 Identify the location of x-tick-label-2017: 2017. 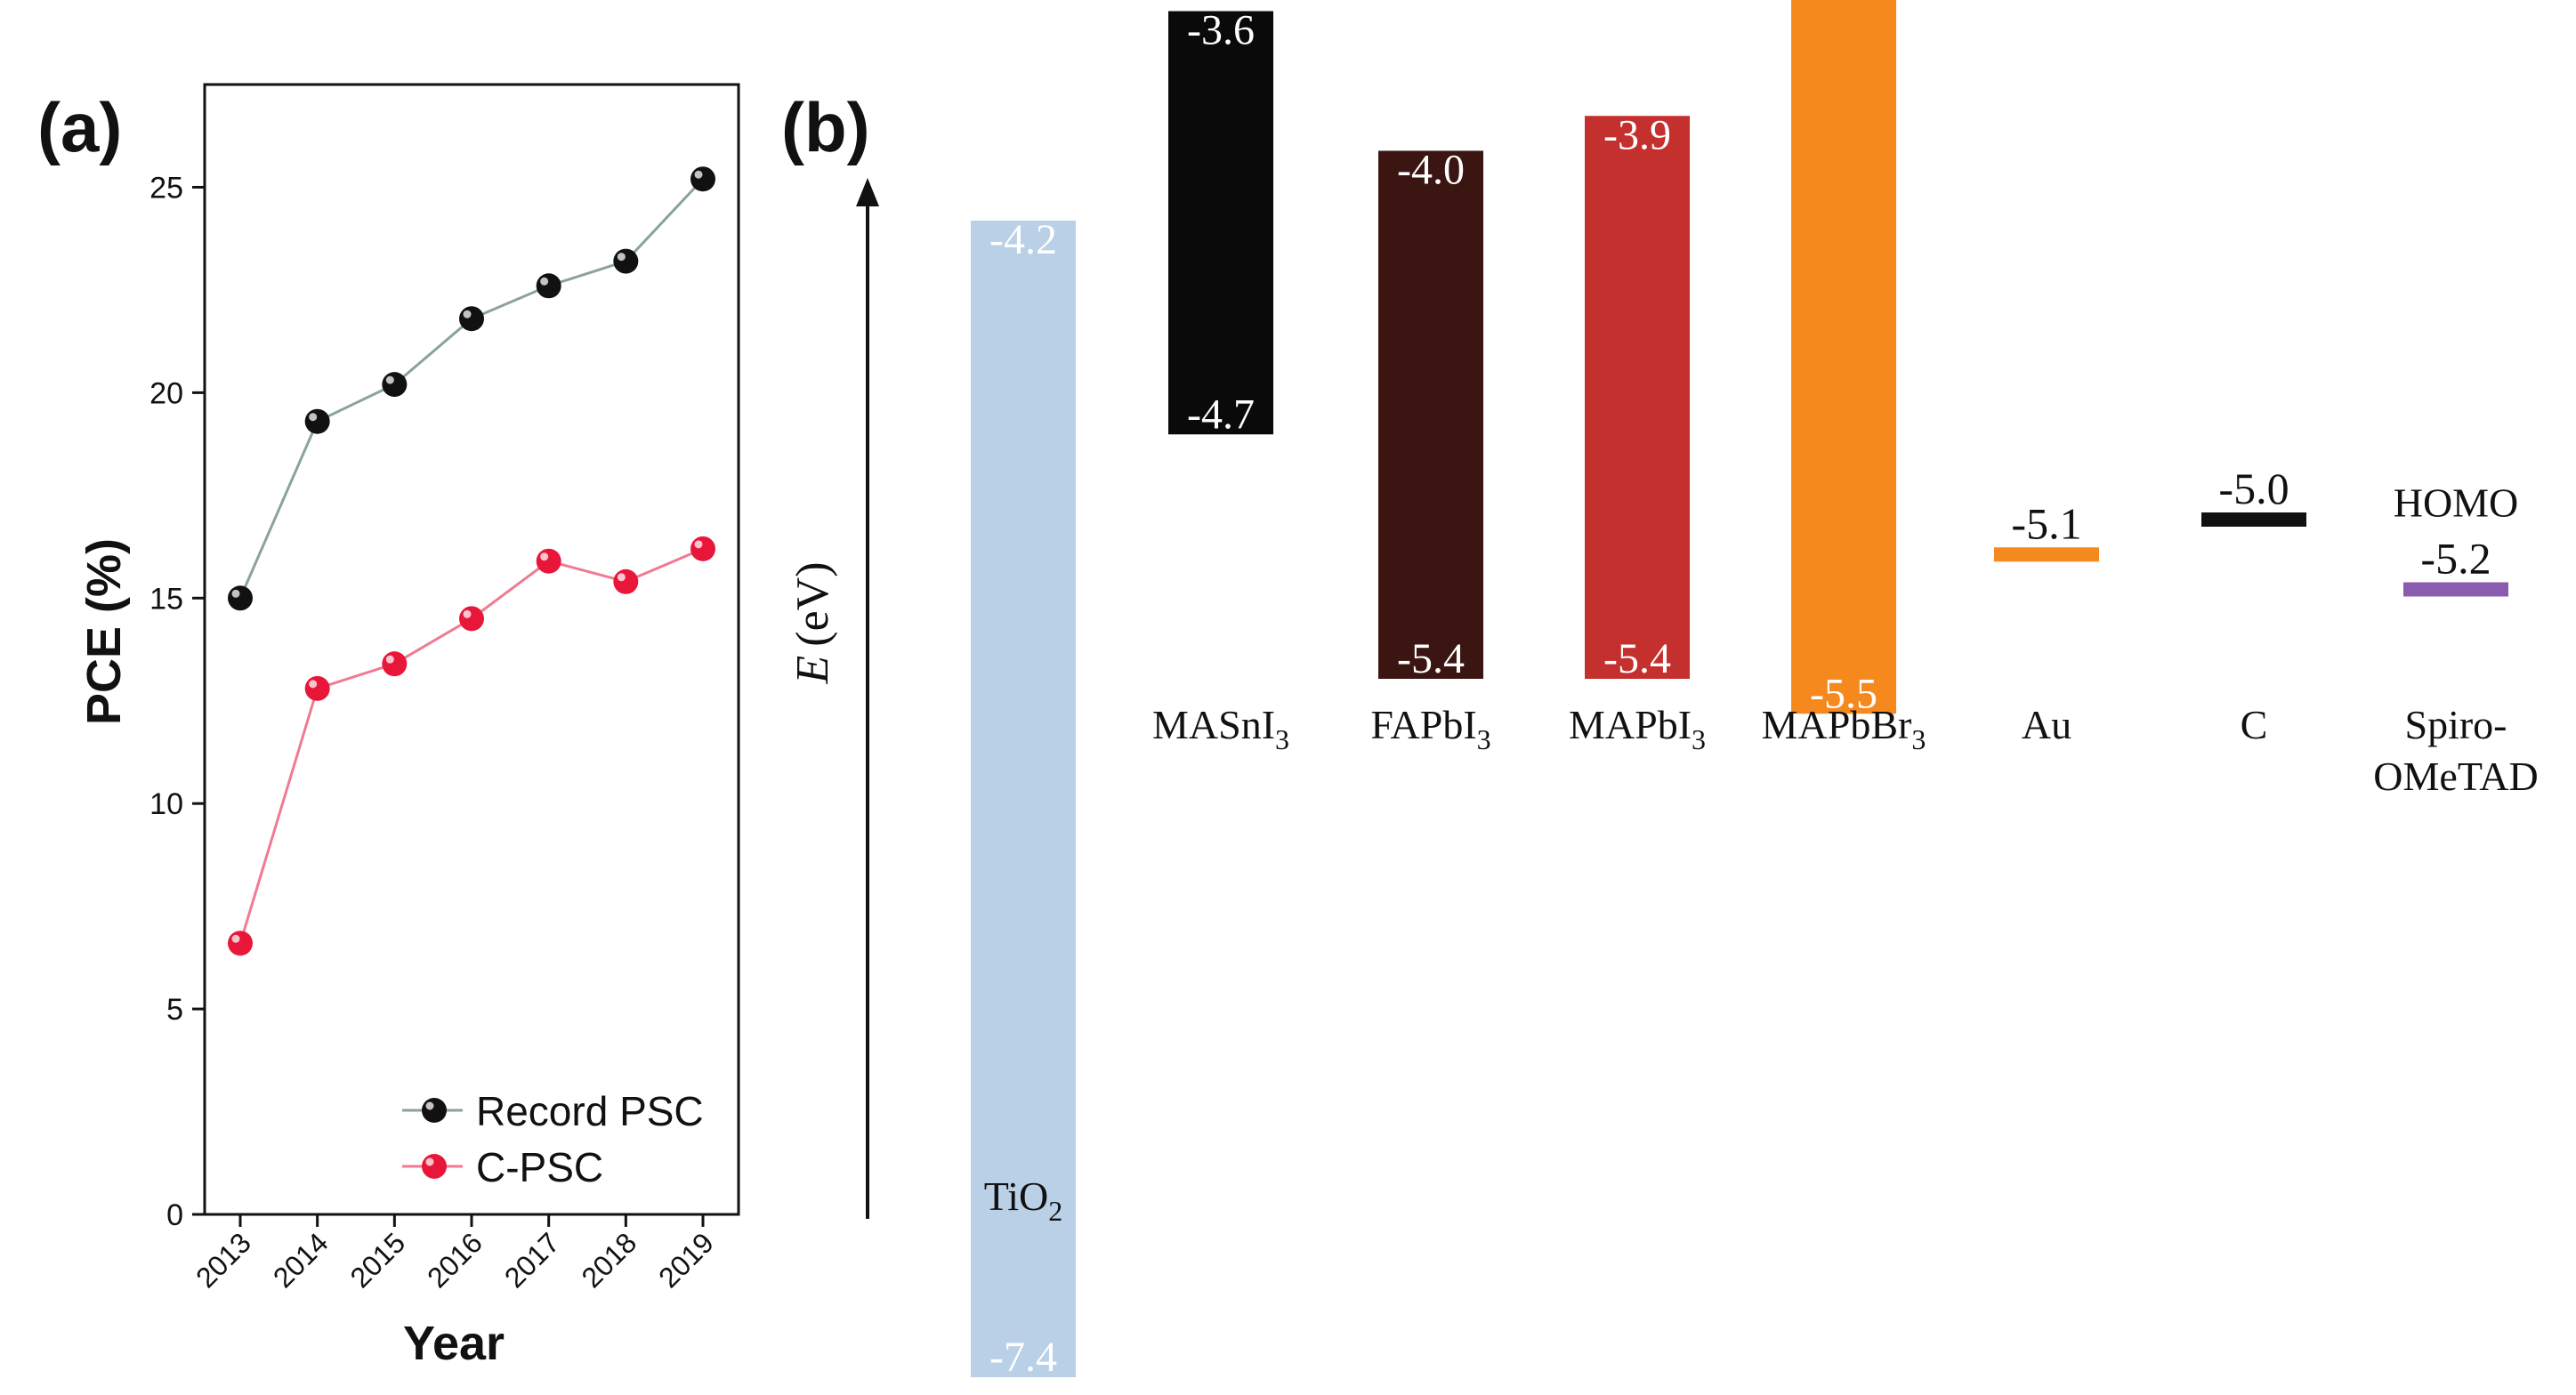
(532, 1260).